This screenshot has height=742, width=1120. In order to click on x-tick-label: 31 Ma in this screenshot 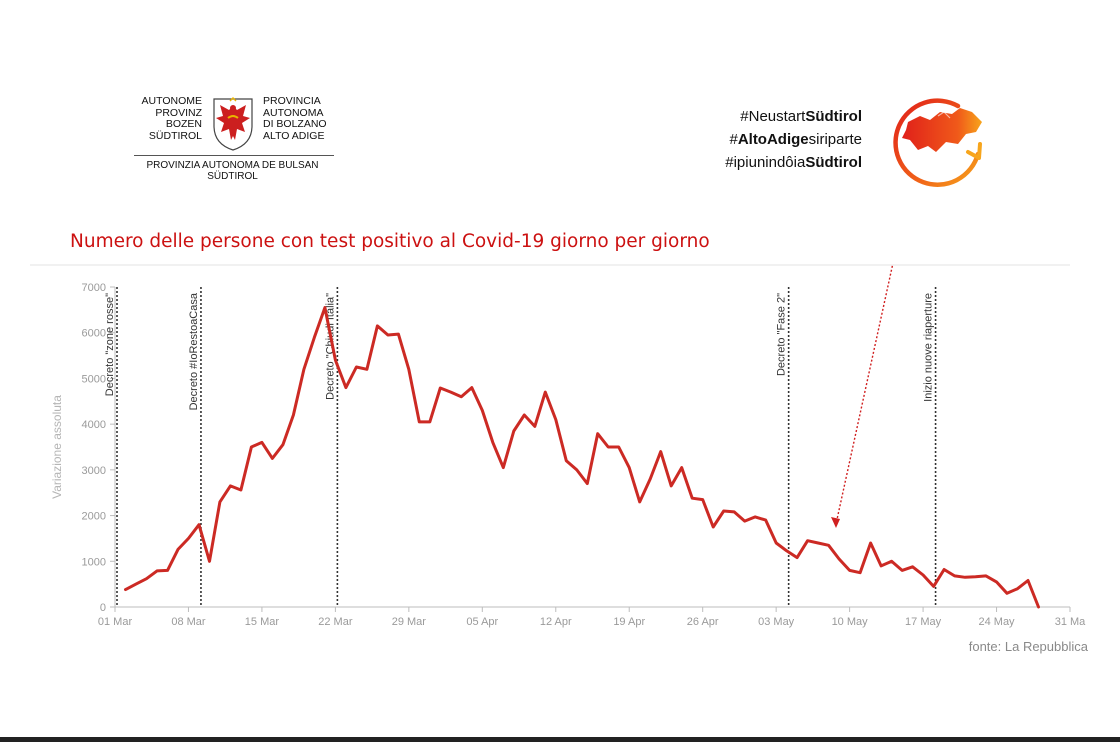, I will do `click(1070, 622)`.